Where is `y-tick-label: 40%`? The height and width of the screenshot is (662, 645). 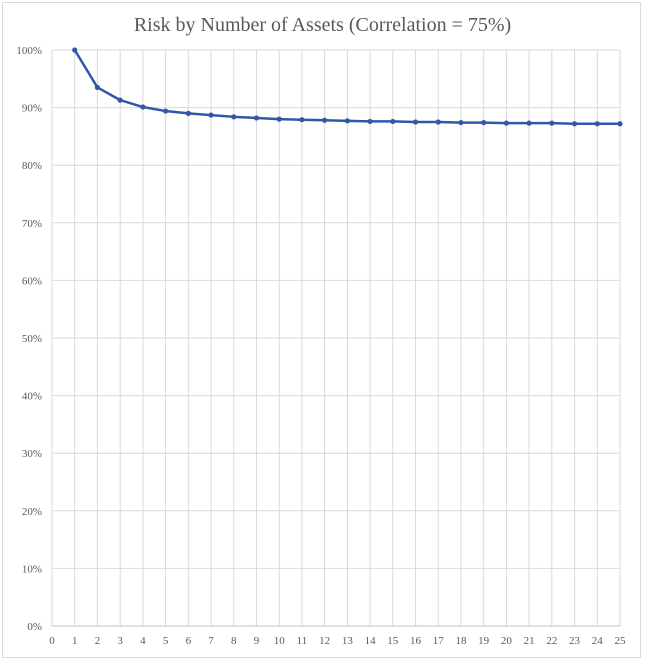
y-tick-label: 40% is located at coordinates (32, 397).